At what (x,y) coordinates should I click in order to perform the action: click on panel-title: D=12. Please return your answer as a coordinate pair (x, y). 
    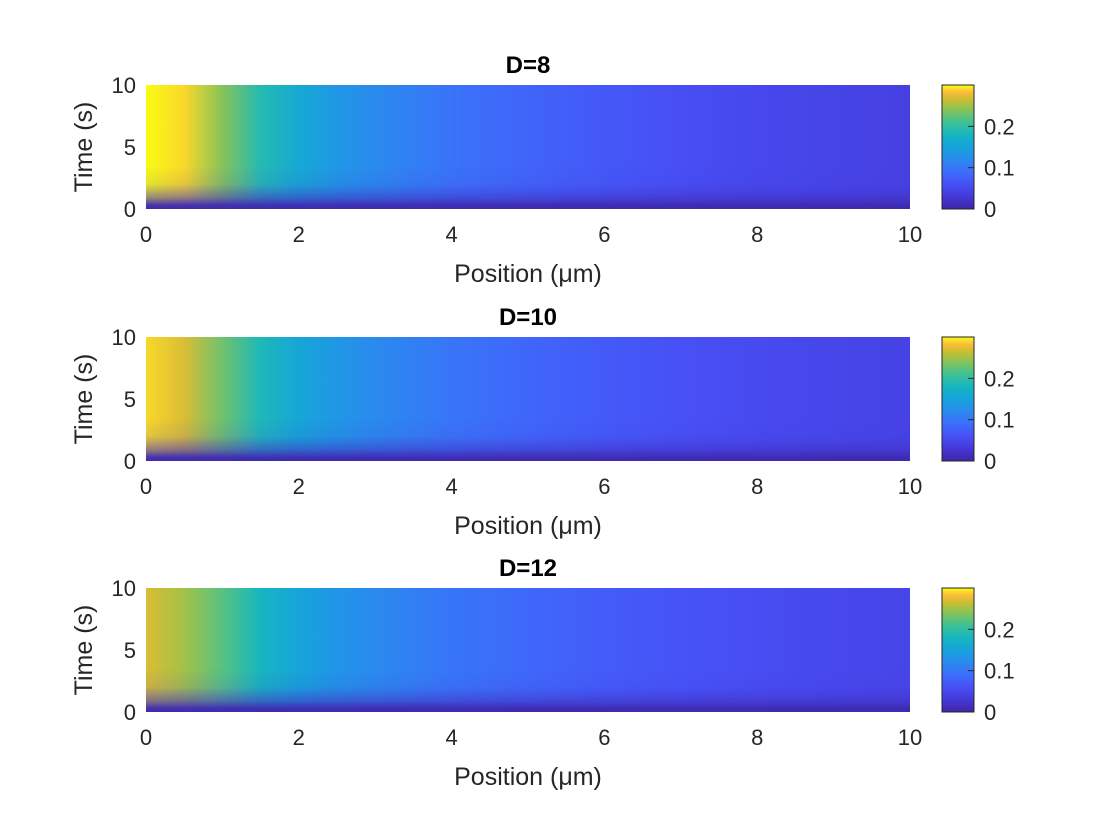
    Looking at the image, I should click on (528, 568).